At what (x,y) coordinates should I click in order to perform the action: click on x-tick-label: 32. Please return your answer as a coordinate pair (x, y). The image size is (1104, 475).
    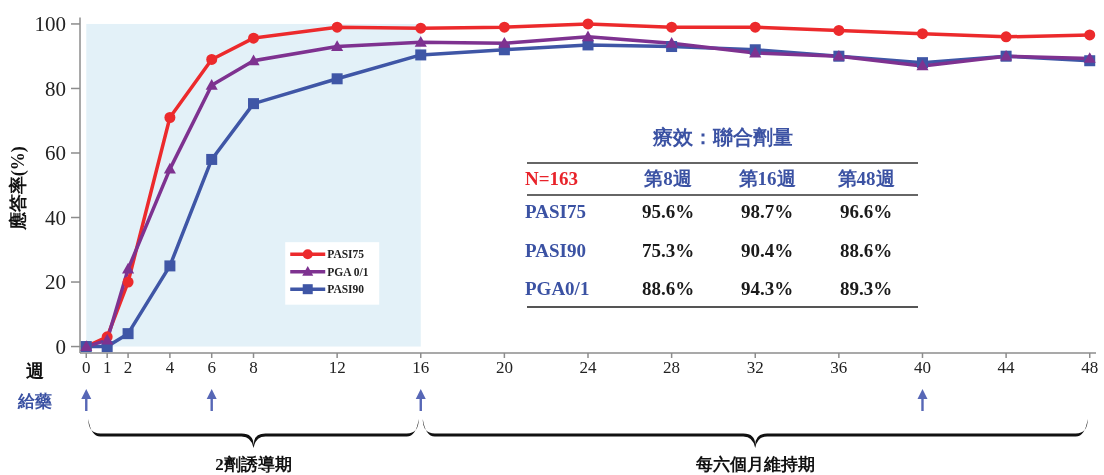
    Looking at the image, I should click on (755, 368).